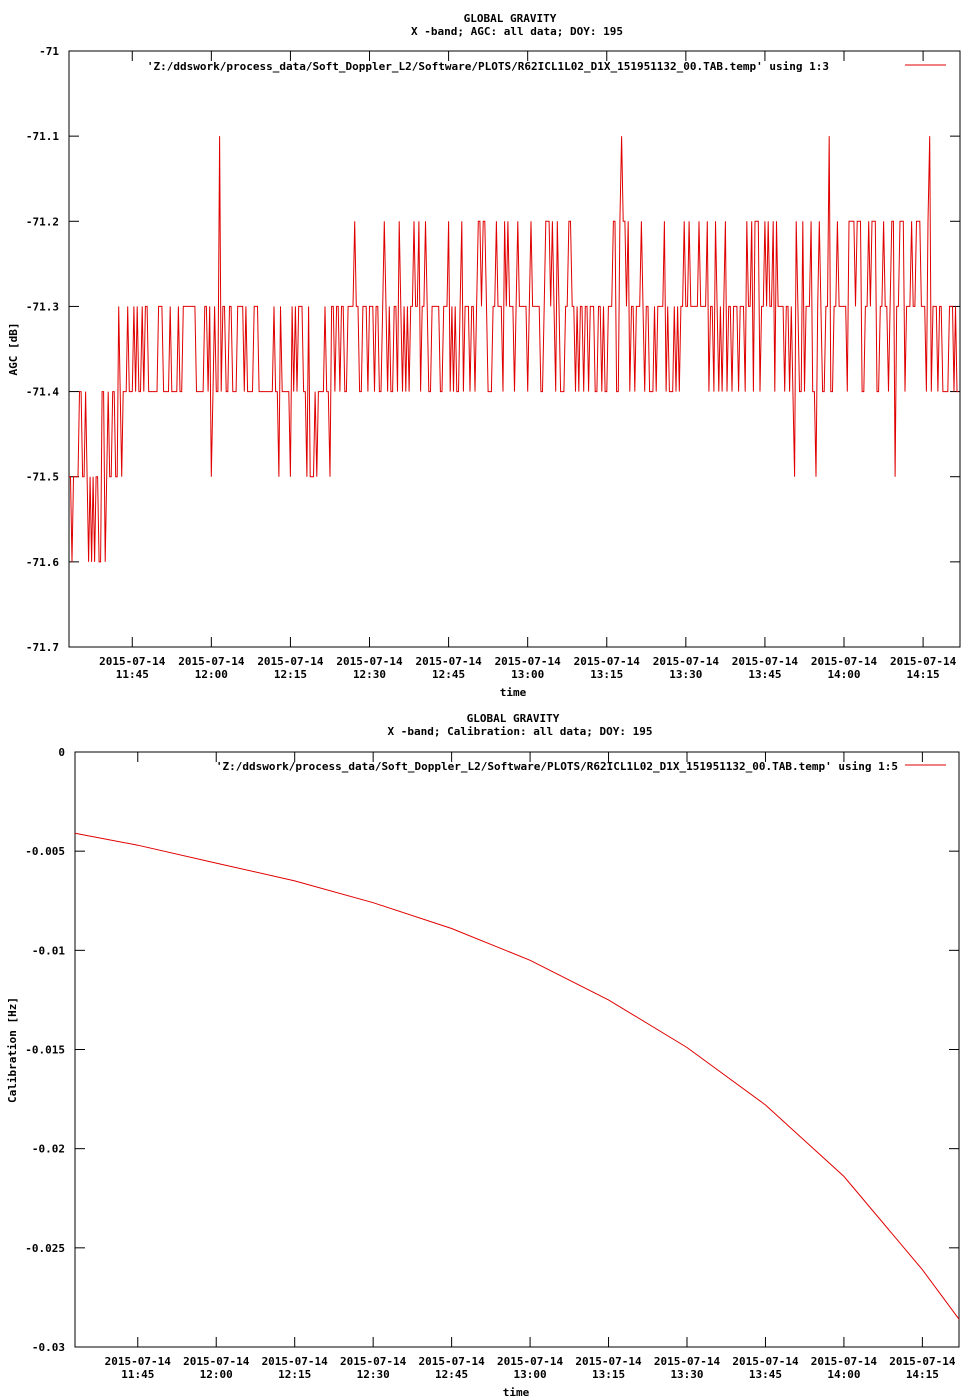 The width and height of the screenshot is (980, 1400). I want to click on agc-chart-title: GLOBAL GRAVITY, so click(510, 18).